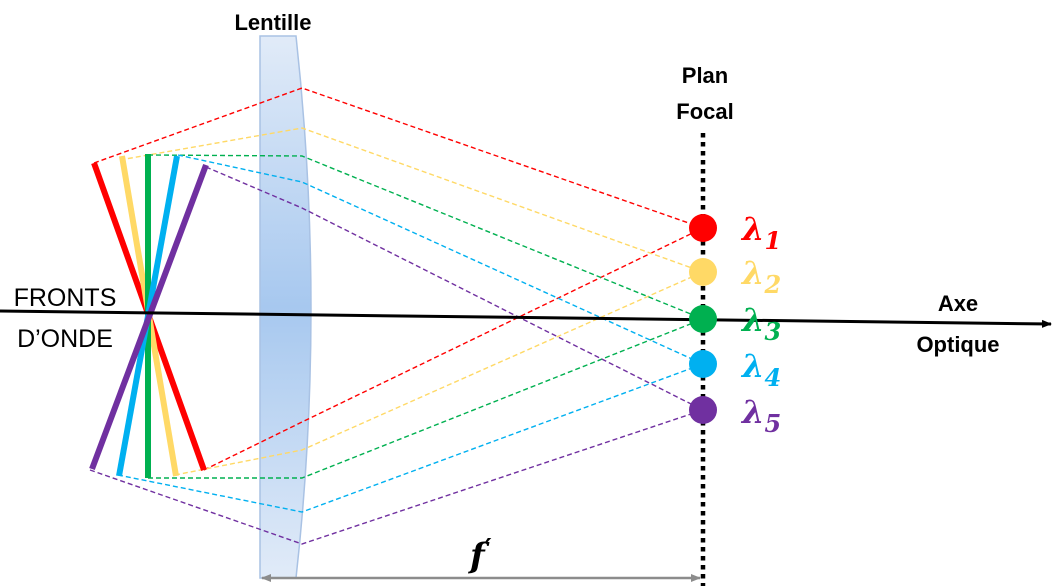 Image resolution: width=1053 pixels, height=586 pixels. What do you see at coordinates (396, 477) in the screenshot?
I see `ray-purple-lower` at bounding box center [396, 477].